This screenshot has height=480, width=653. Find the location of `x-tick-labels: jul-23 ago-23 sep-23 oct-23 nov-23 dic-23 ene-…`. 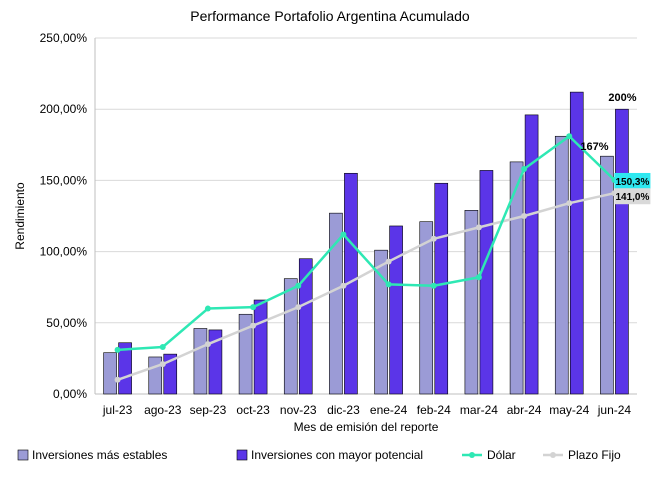

x-tick-labels: jul-23 ago-23 sep-23 oct-23 nov-23 dic-23 ene-… is located at coordinates (367, 410).